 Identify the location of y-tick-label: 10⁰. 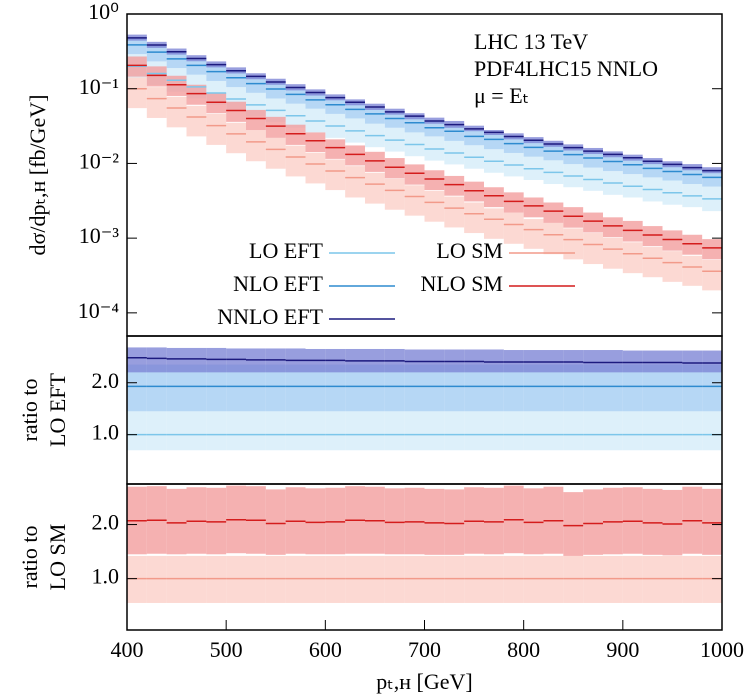
(103, 12).